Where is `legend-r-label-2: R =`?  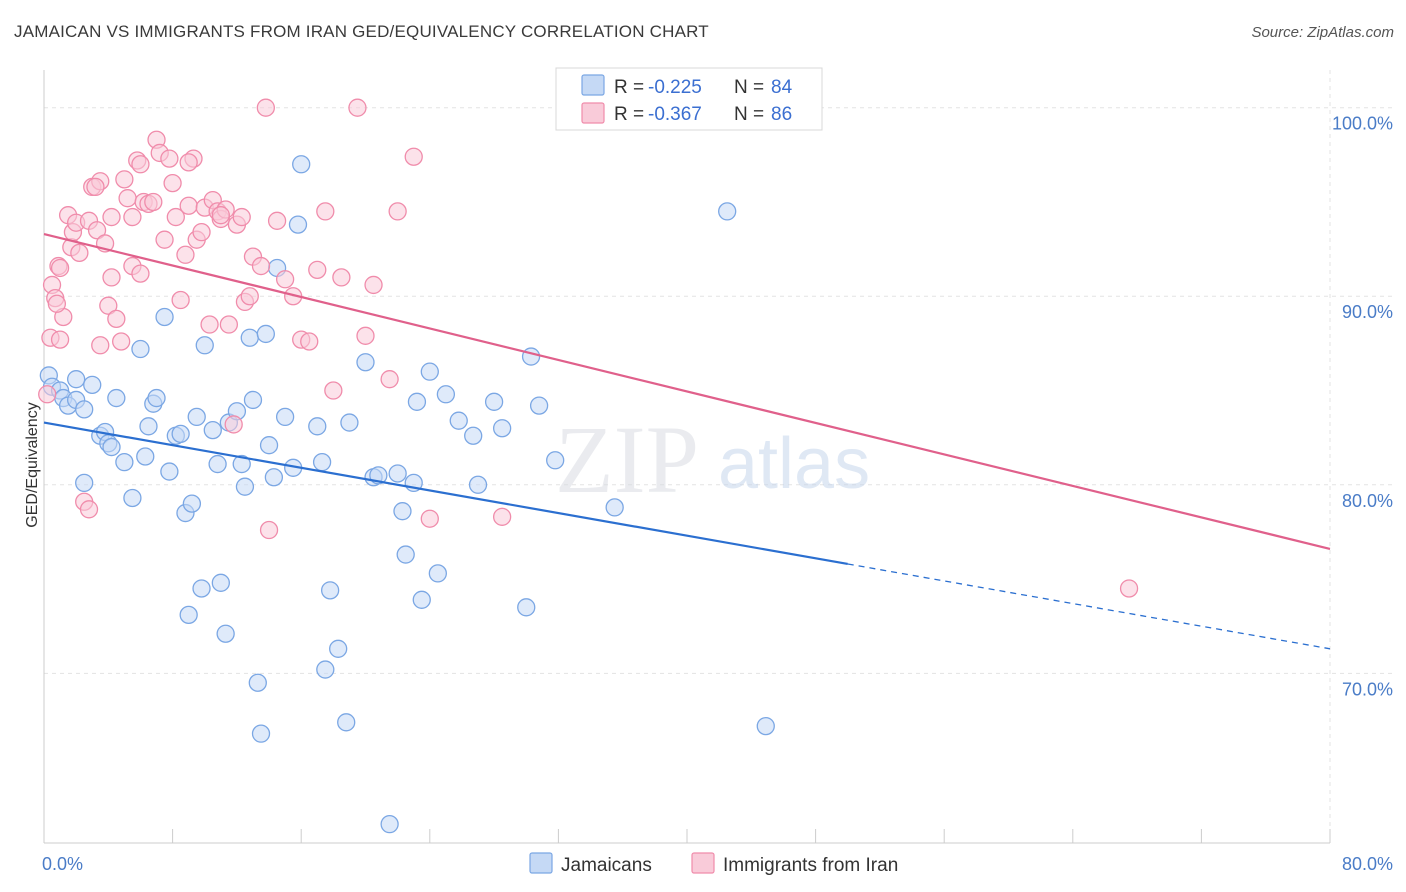
legend-r-label-2: R = is located at coordinates (629, 114).